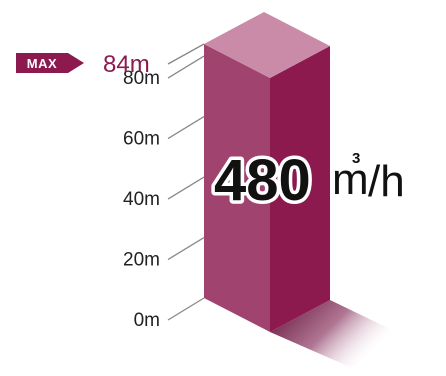 Image resolution: width=446 pixels, height=376 pixels. I want to click on max-badge, so click(50, 63).